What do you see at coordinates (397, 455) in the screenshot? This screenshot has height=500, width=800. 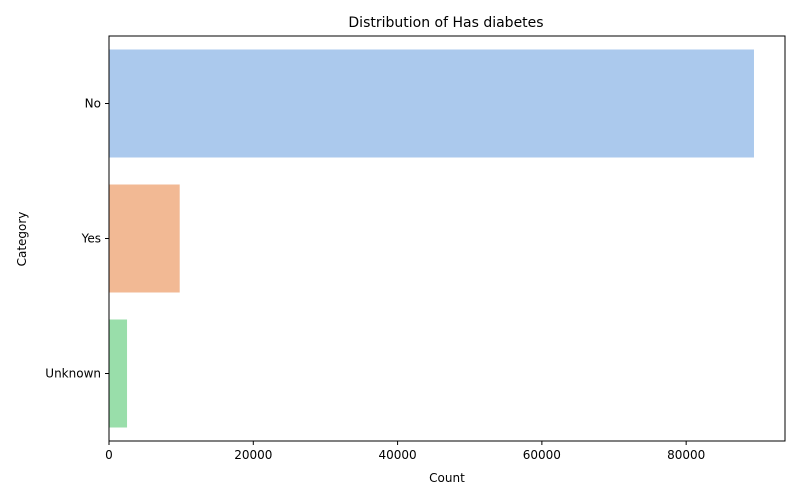 I see `x-tick-label: 40000` at bounding box center [397, 455].